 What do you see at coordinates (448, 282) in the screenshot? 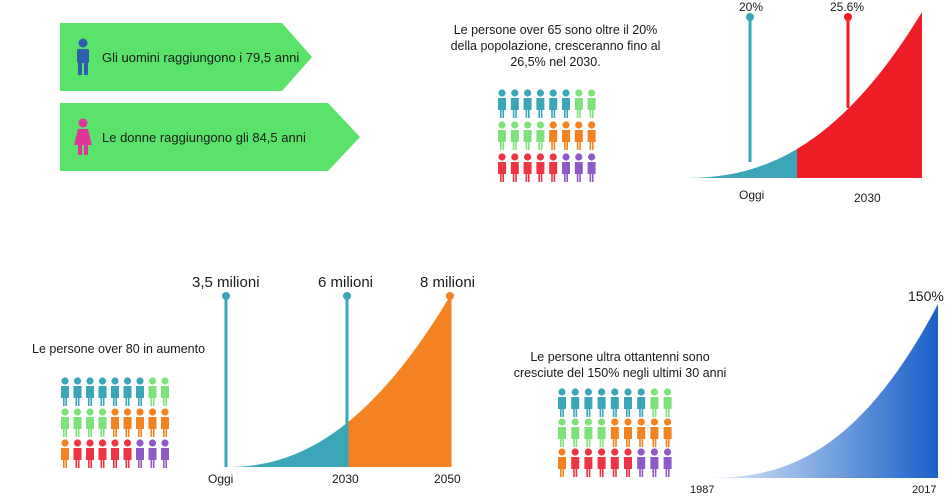
I see `chart2-value-label-2: 8 milioni` at bounding box center [448, 282].